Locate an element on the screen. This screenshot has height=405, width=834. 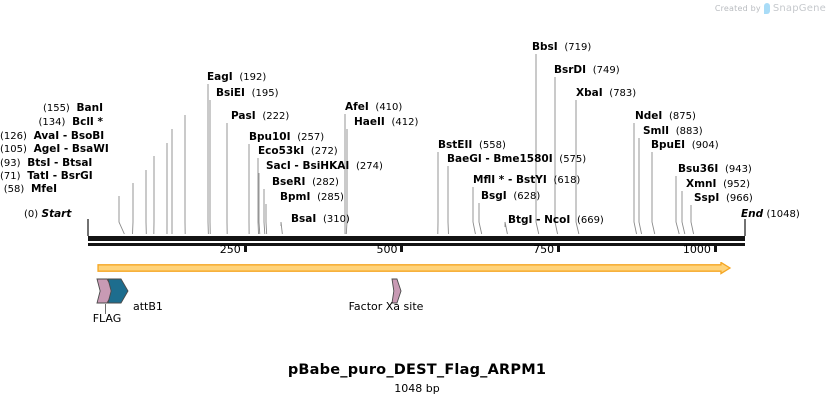
start-text: Start is located at coordinates (56, 214).